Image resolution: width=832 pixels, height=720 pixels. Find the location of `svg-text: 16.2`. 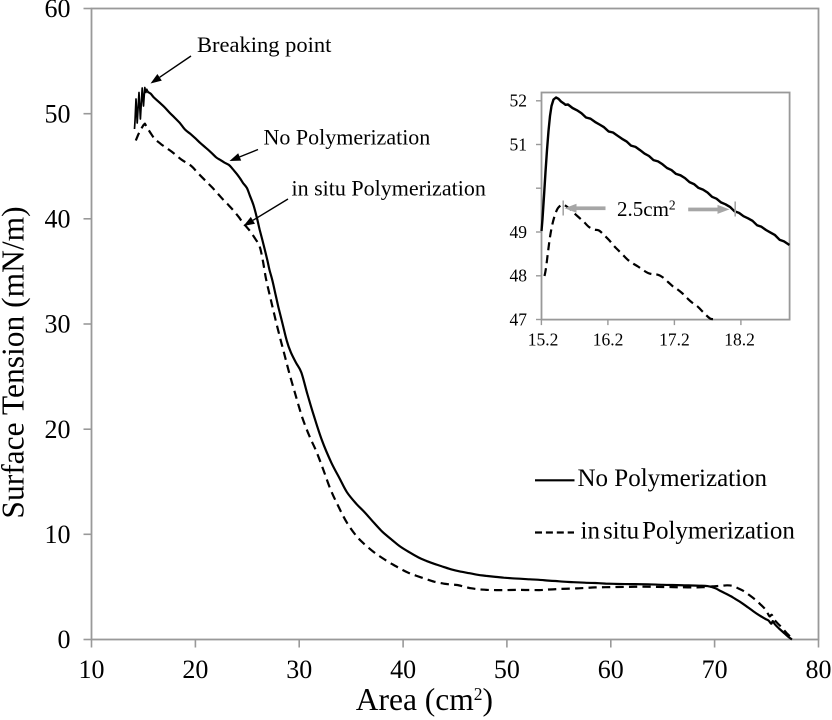

svg-text: 16.2 is located at coordinates (608, 340).